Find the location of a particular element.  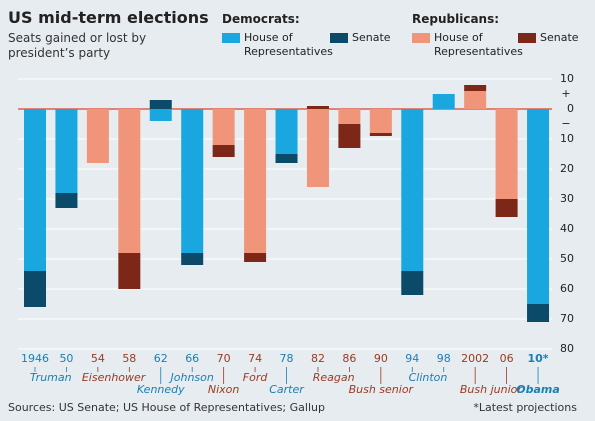

legend-group: Republicans: is located at coordinates (456, 19).